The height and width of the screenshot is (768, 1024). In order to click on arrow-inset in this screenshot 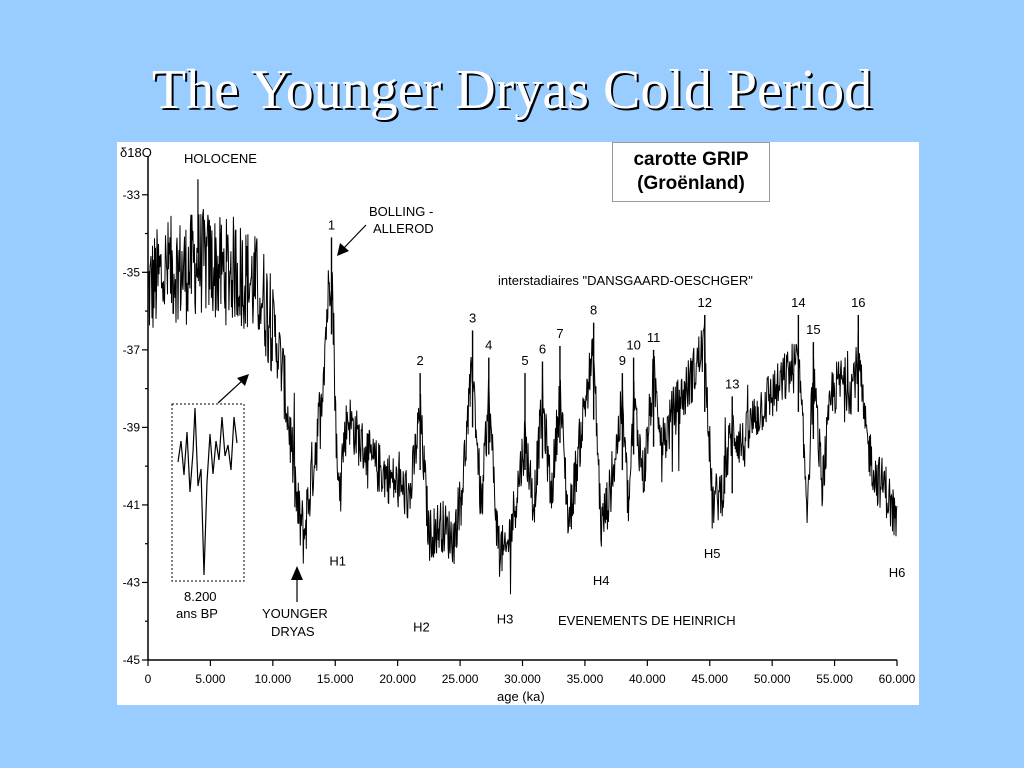, I will do `click(233, 389)`.